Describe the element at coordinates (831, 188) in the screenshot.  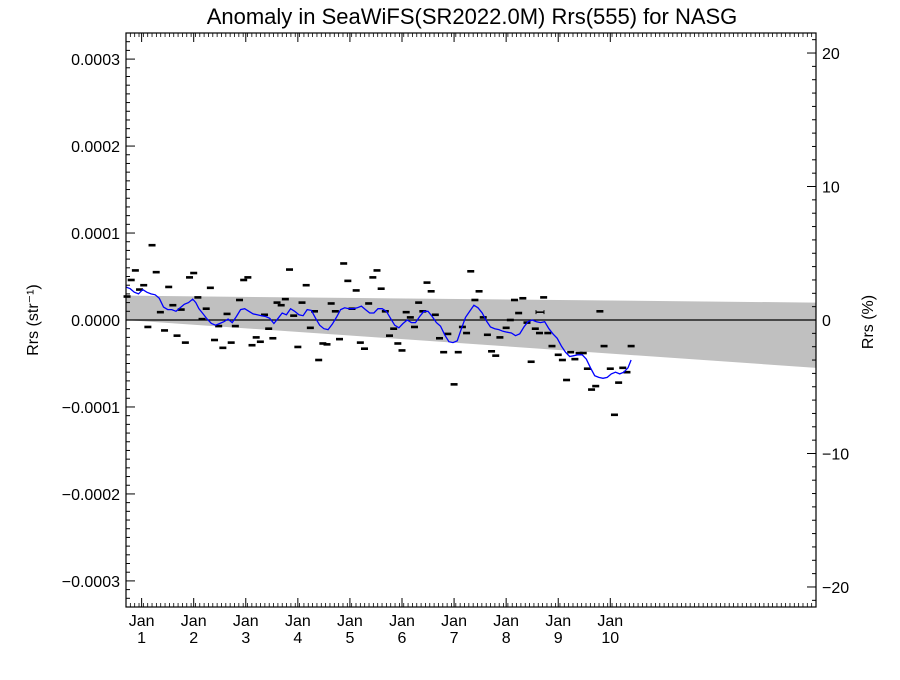
I see `y-right-tick-label: 10` at that location.